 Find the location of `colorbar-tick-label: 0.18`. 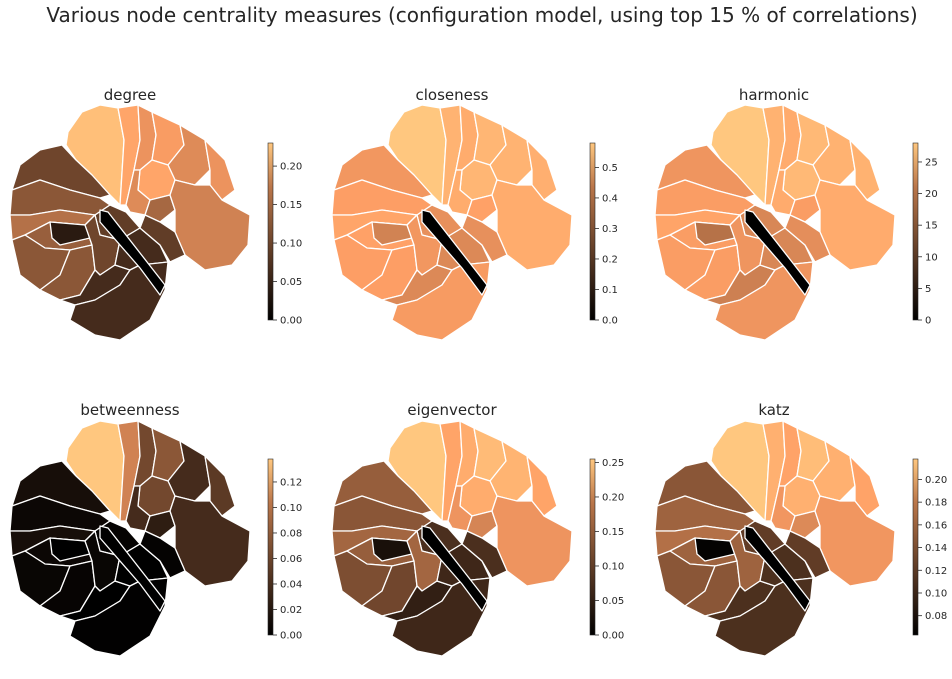

colorbar-tick-label: 0.18 is located at coordinates (936, 503).